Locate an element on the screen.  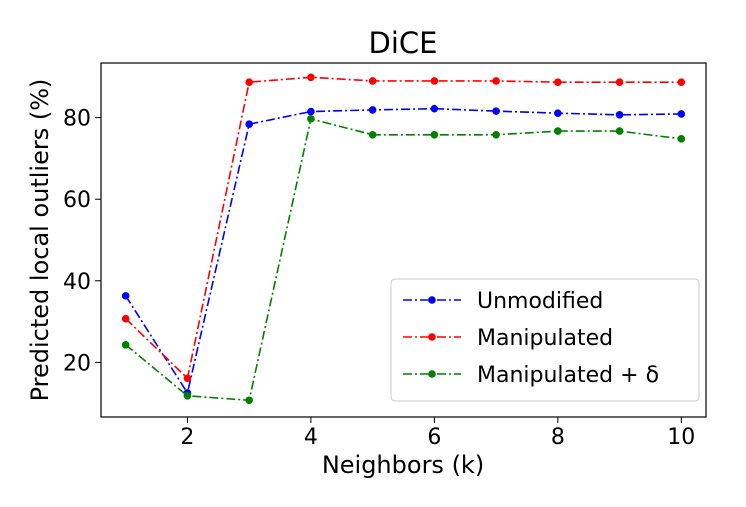
x-tick-label: 8 is located at coordinates (558, 437).